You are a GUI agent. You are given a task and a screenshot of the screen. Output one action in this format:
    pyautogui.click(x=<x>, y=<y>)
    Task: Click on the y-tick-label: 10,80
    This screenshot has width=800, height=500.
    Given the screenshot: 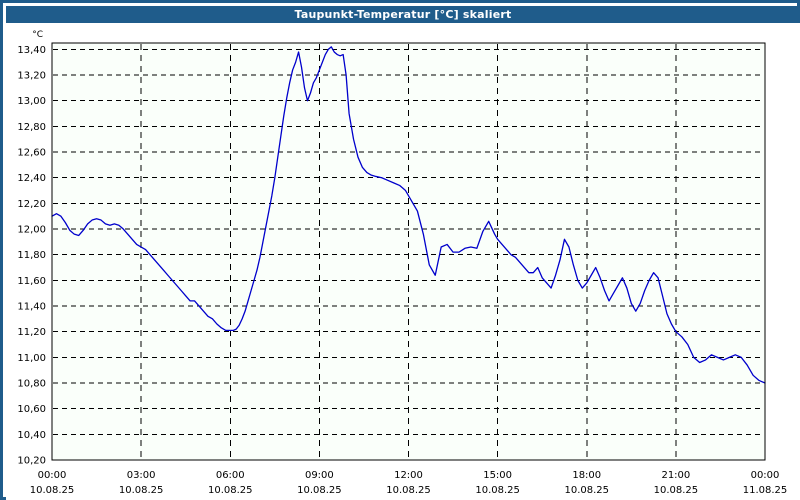 What is the action you would take?
    pyautogui.click(x=31, y=384)
    